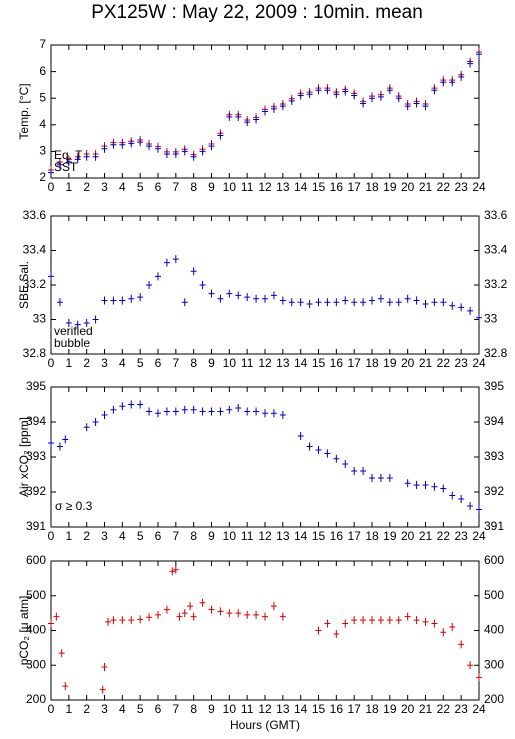 The height and width of the screenshot is (739, 515). I want to click on y-tick-label-right: 33.4, so click(496, 250).